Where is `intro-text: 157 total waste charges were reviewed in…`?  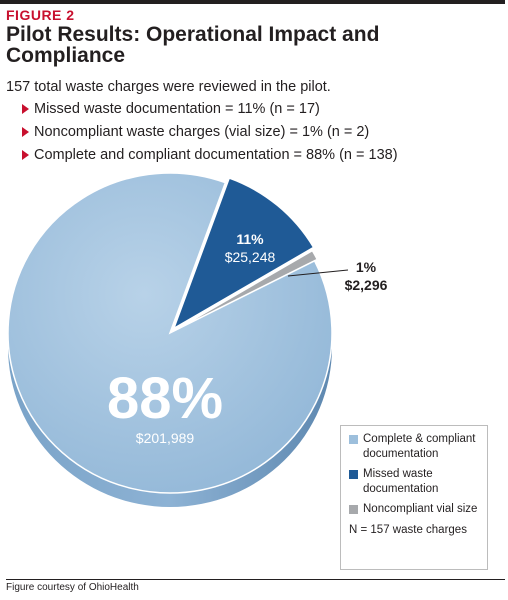
intro-text: 157 total waste charges were reviewed in… is located at coordinates (168, 87).